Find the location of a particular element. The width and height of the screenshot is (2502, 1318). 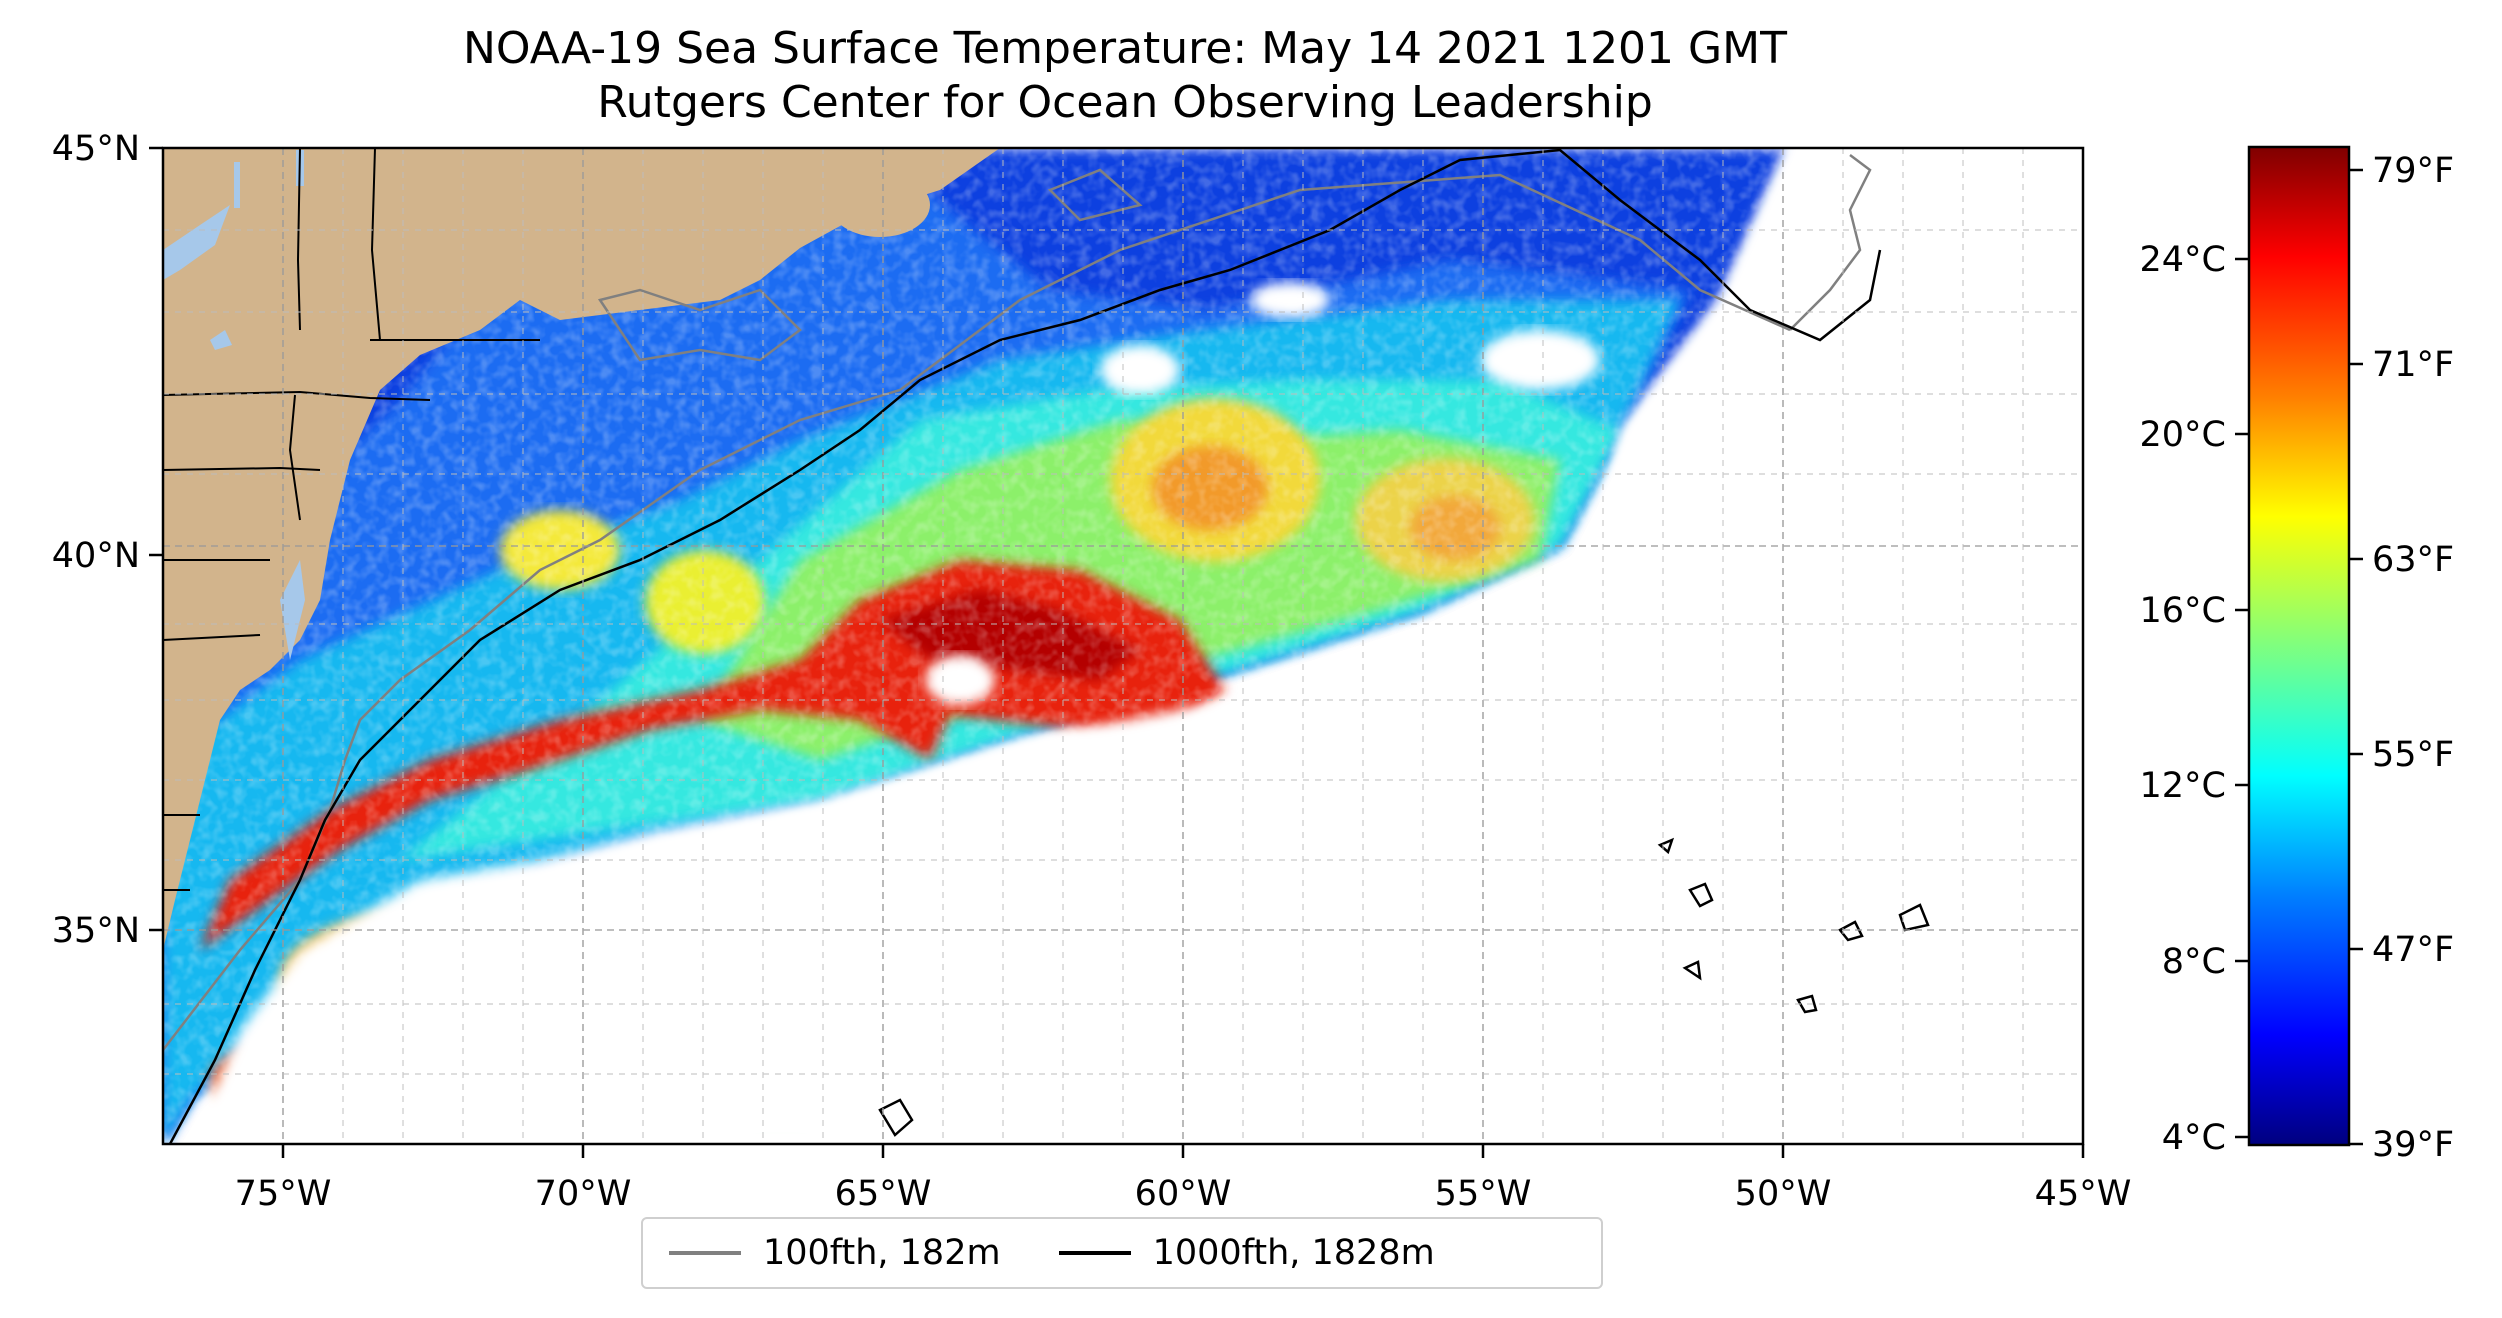

fahrenheit-tick-label: 39°F is located at coordinates (2413, 1145).